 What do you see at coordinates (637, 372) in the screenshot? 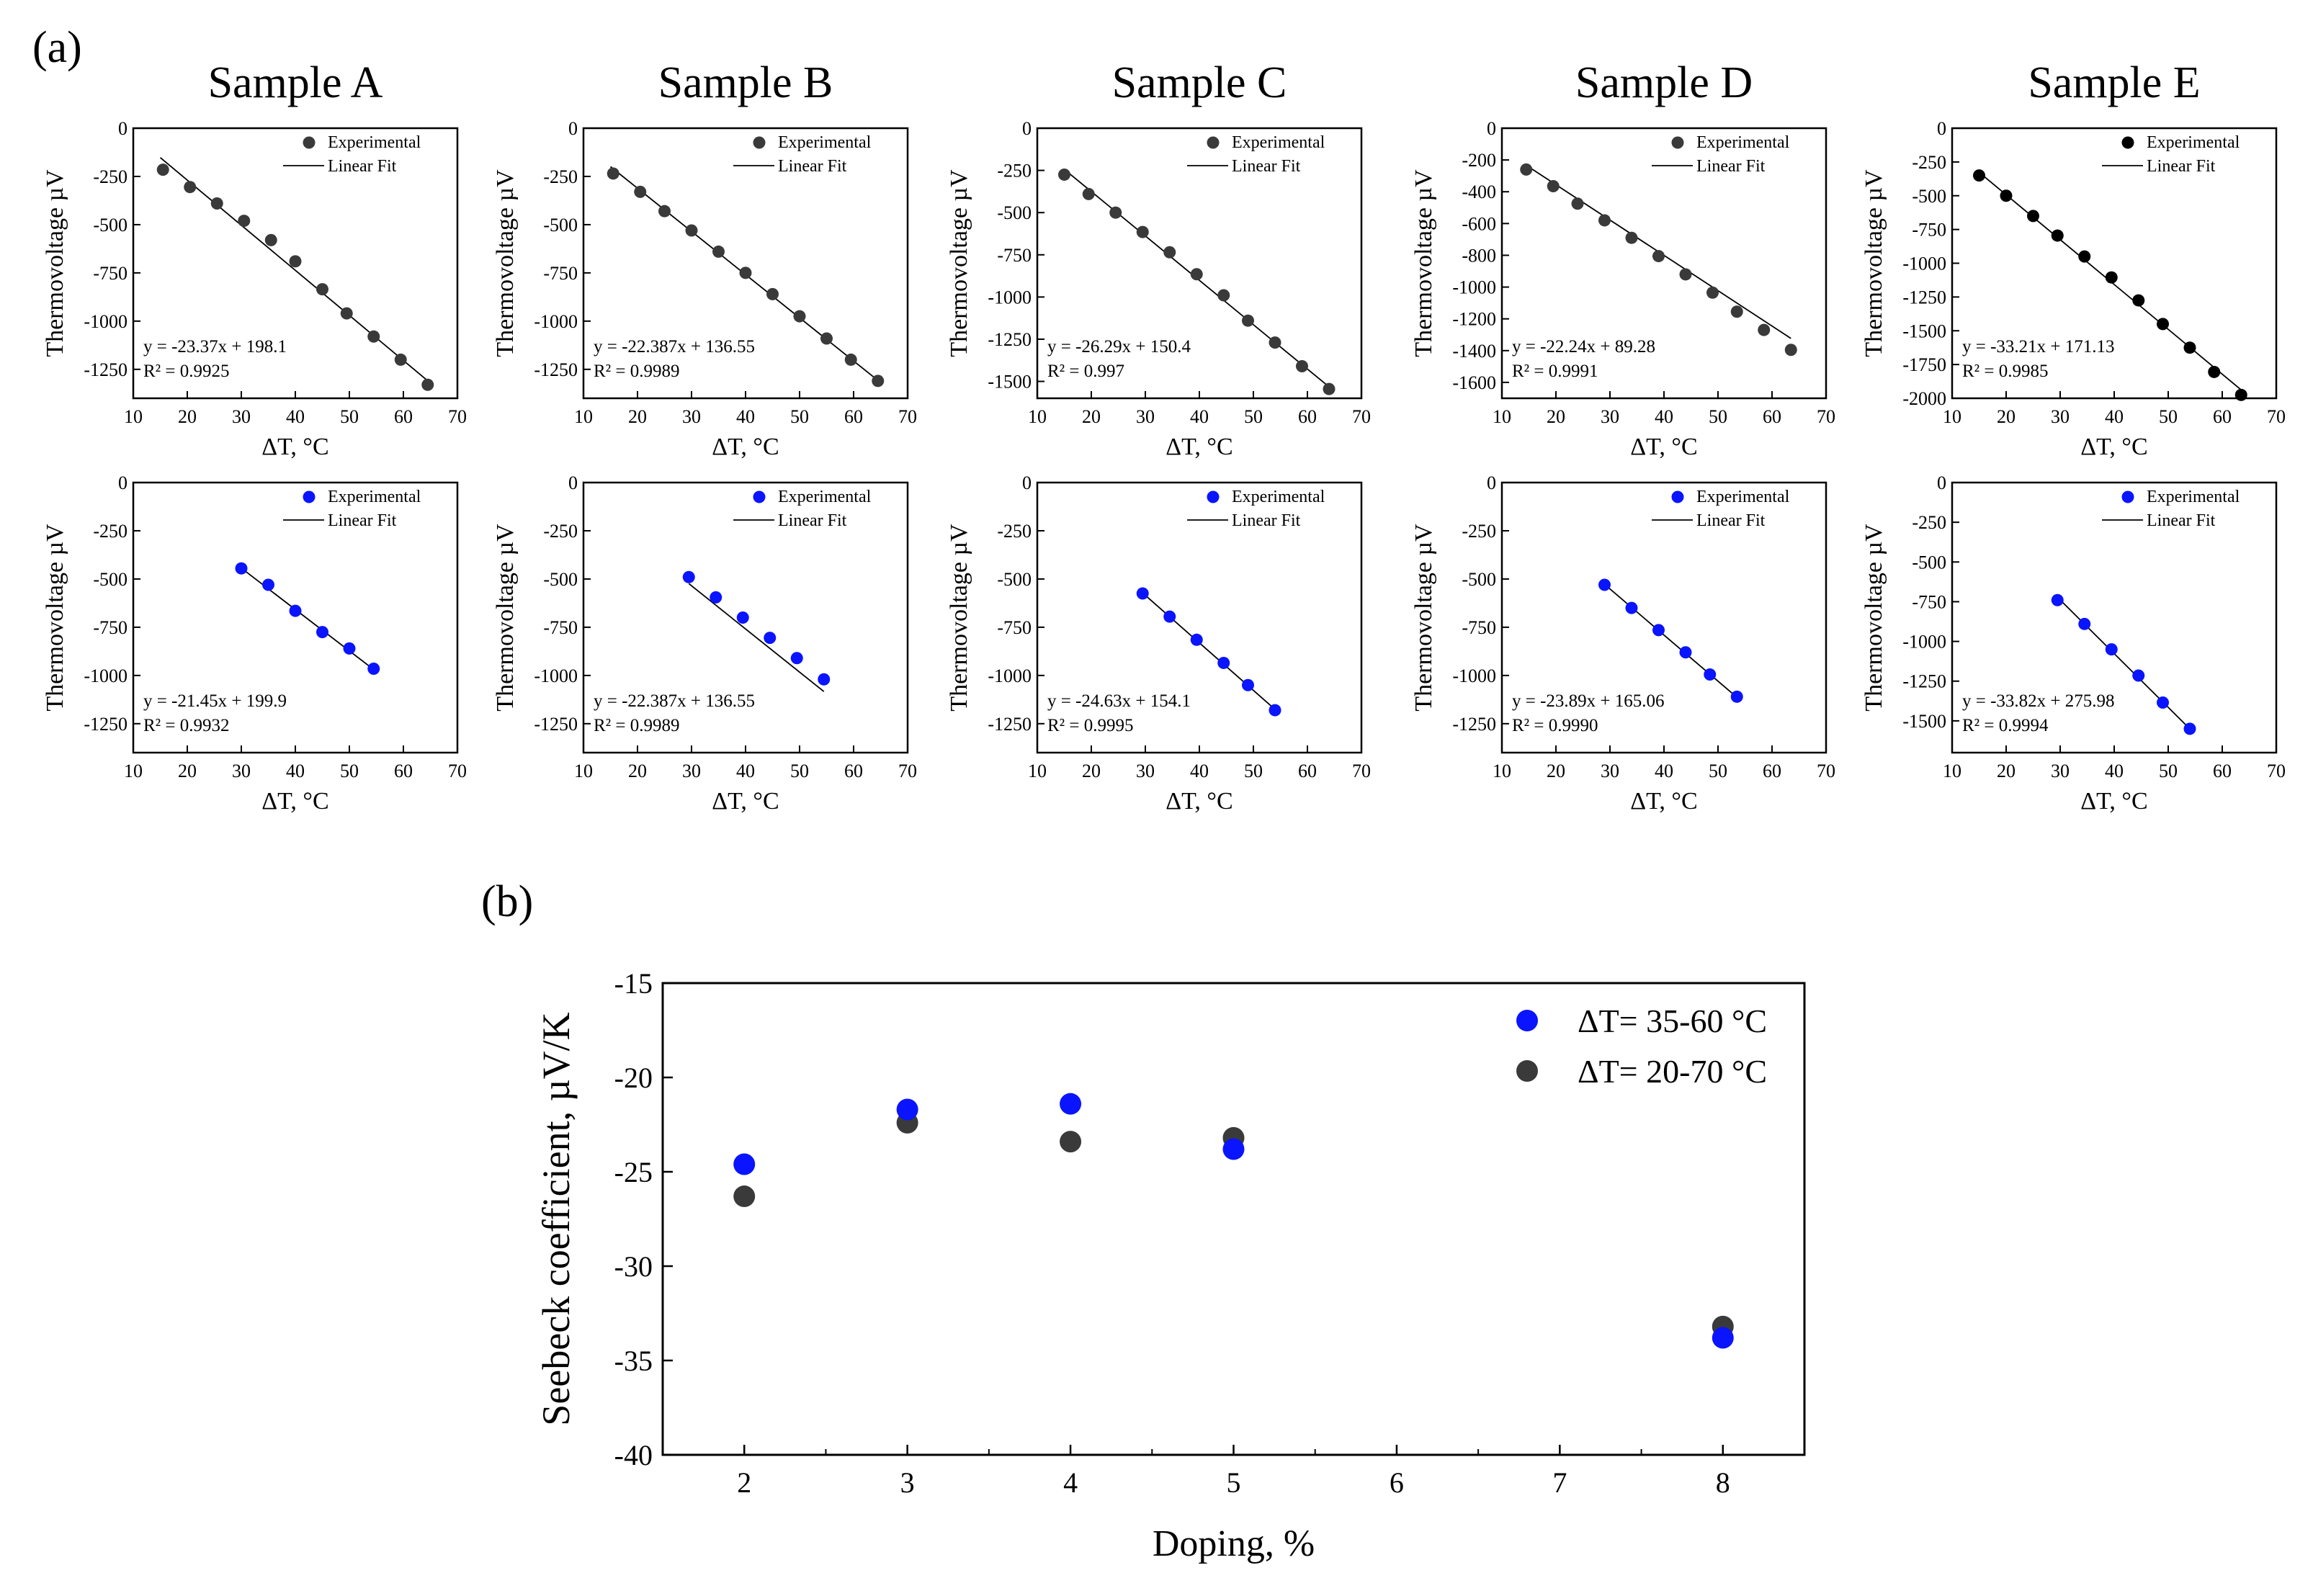
I see `fit-r2: R² = 0.9989` at bounding box center [637, 372].